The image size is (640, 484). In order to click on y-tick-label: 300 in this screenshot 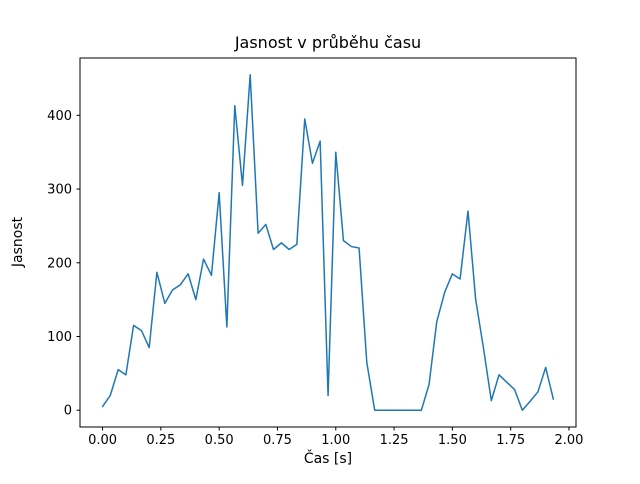, I will do `click(59, 190)`.